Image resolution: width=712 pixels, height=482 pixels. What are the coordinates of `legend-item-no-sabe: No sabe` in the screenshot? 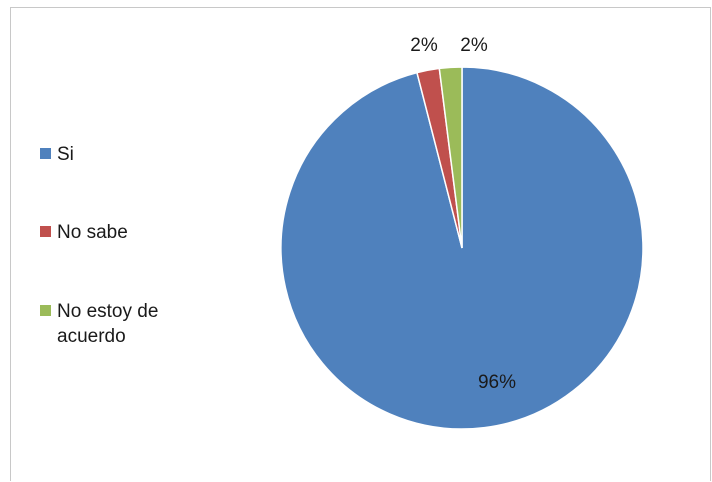 It's located at (123, 232).